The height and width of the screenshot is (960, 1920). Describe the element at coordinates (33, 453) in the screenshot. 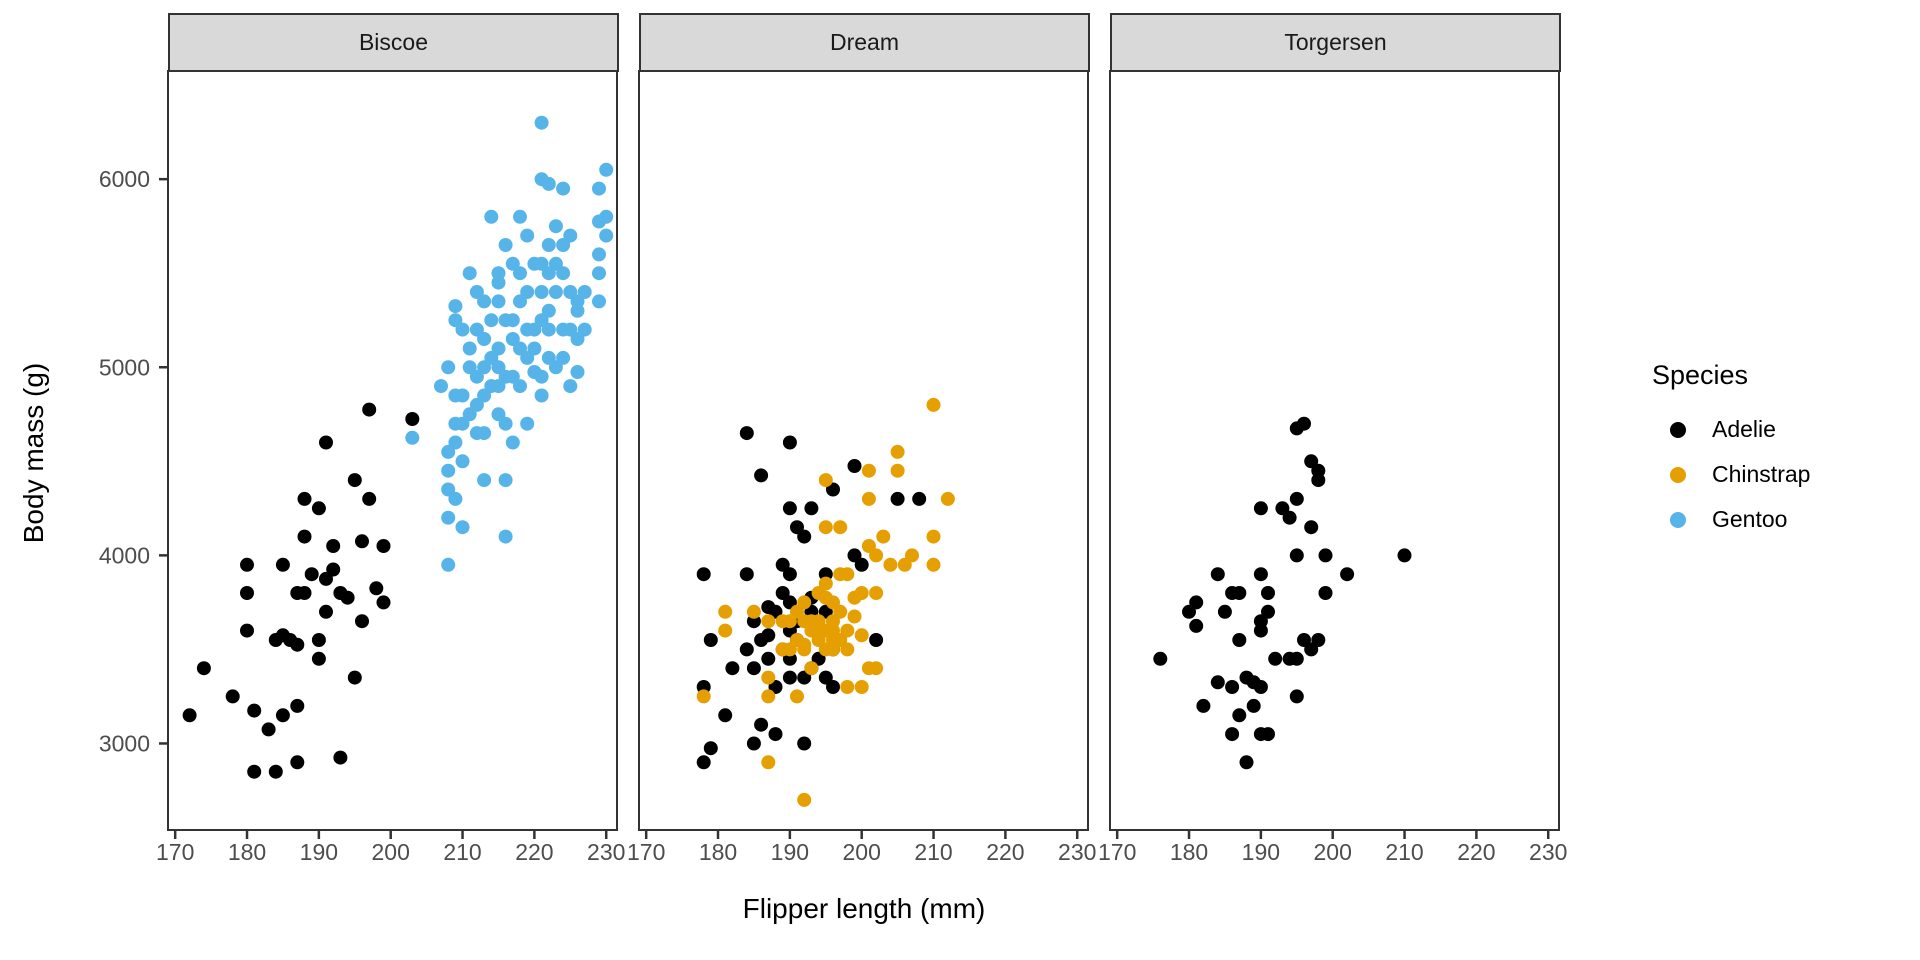

I see `y-axis-title: Body mass (g)` at that location.